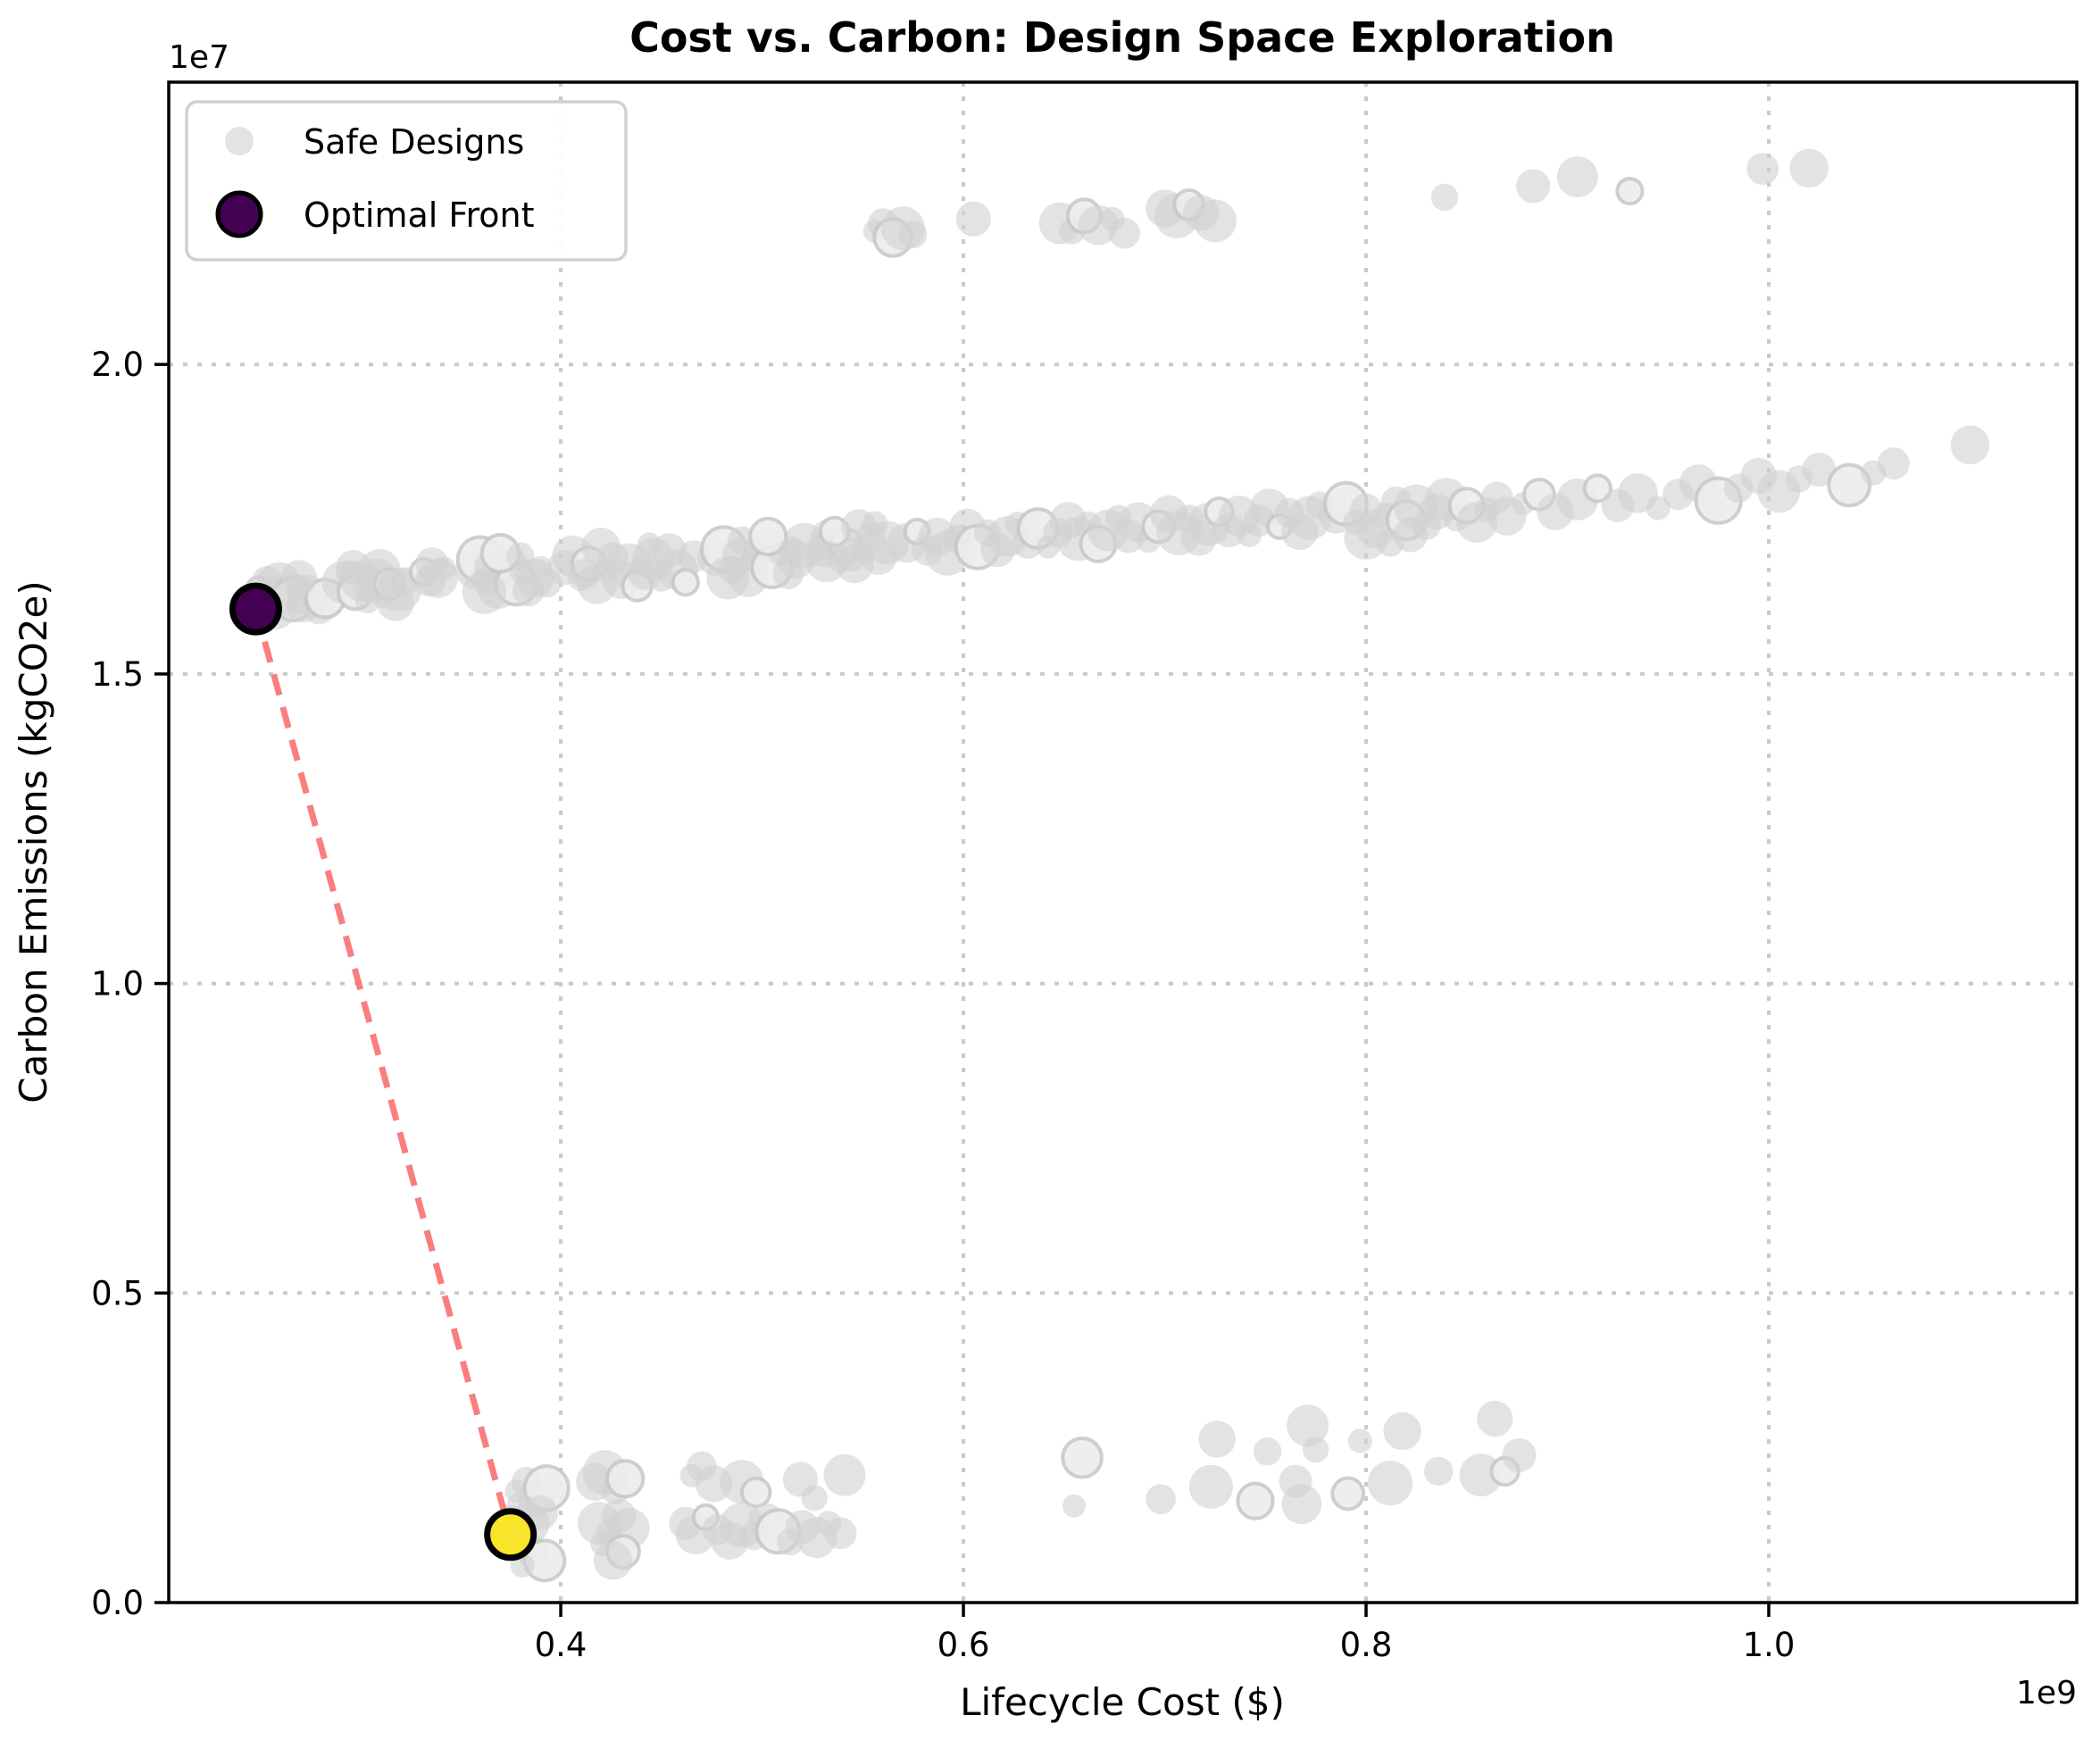 This screenshot has width=2100, height=1749. Describe the element at coordinates (1367, 1645) in the screenshot. I see `x-tick-label: 0.8` at that location.